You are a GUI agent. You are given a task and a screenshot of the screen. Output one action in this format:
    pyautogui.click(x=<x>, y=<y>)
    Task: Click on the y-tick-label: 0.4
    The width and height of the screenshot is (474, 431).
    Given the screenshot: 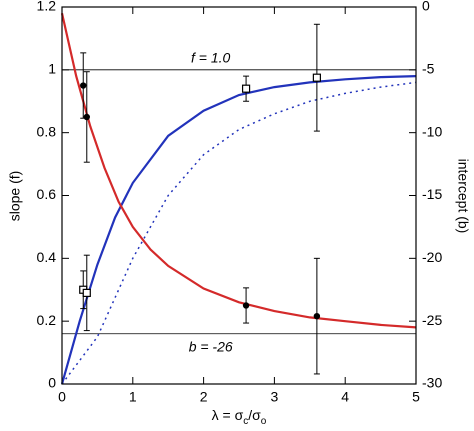 What is the action you would take?
    pyautogui.click(x=47, y=257)
    